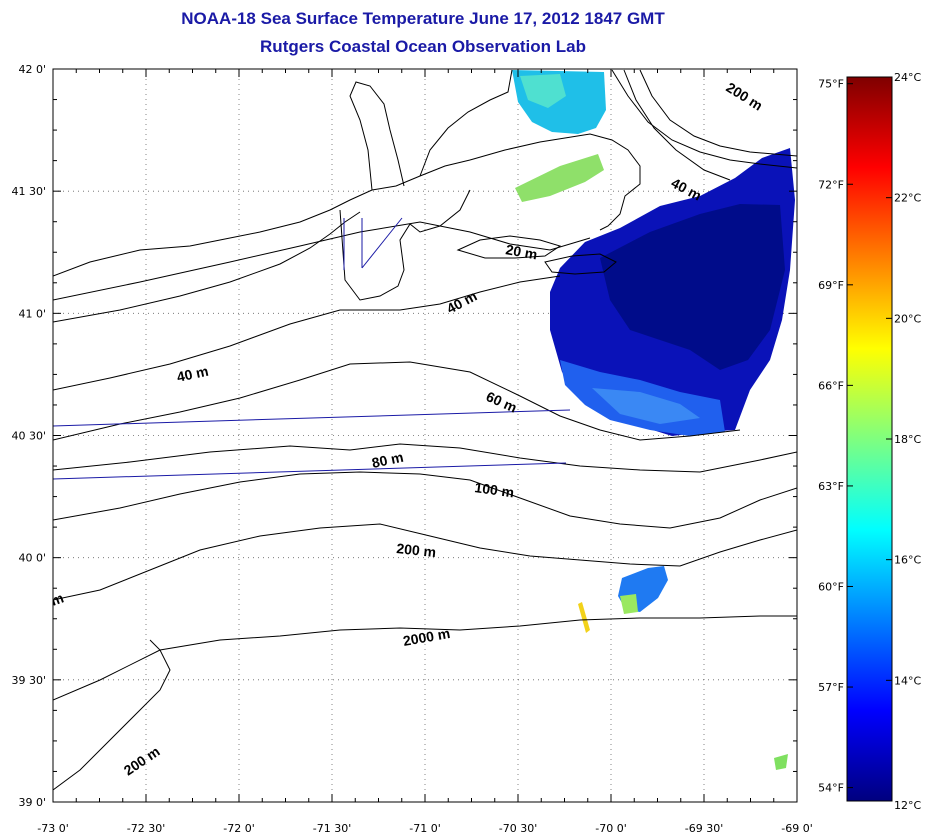 The image size is (936, 840). Describe the element at coordinates (907, 318) in the screenshot. I see `celsius-tick-label: 20°C` at that location.